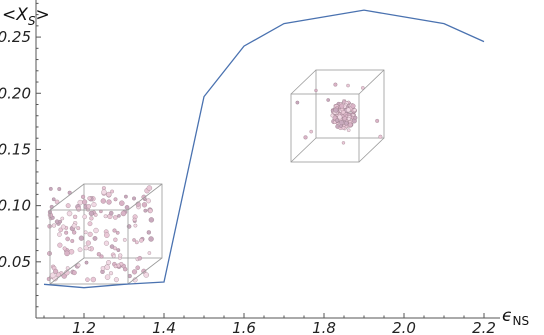 This screenshot has height=335, width=544. Describe the element at coordinates (15, 262) in the screenshot. I see `y-tick-label: 0.05` at that location.